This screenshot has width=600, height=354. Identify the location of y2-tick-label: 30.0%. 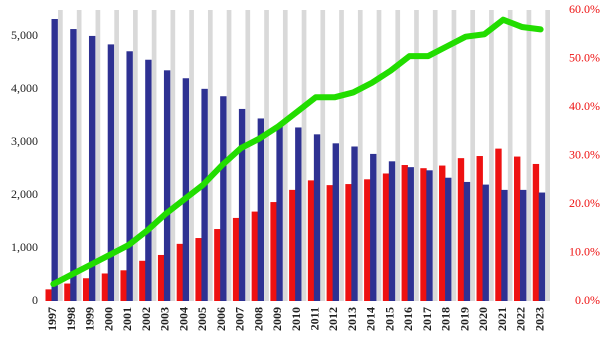
(584, 154).